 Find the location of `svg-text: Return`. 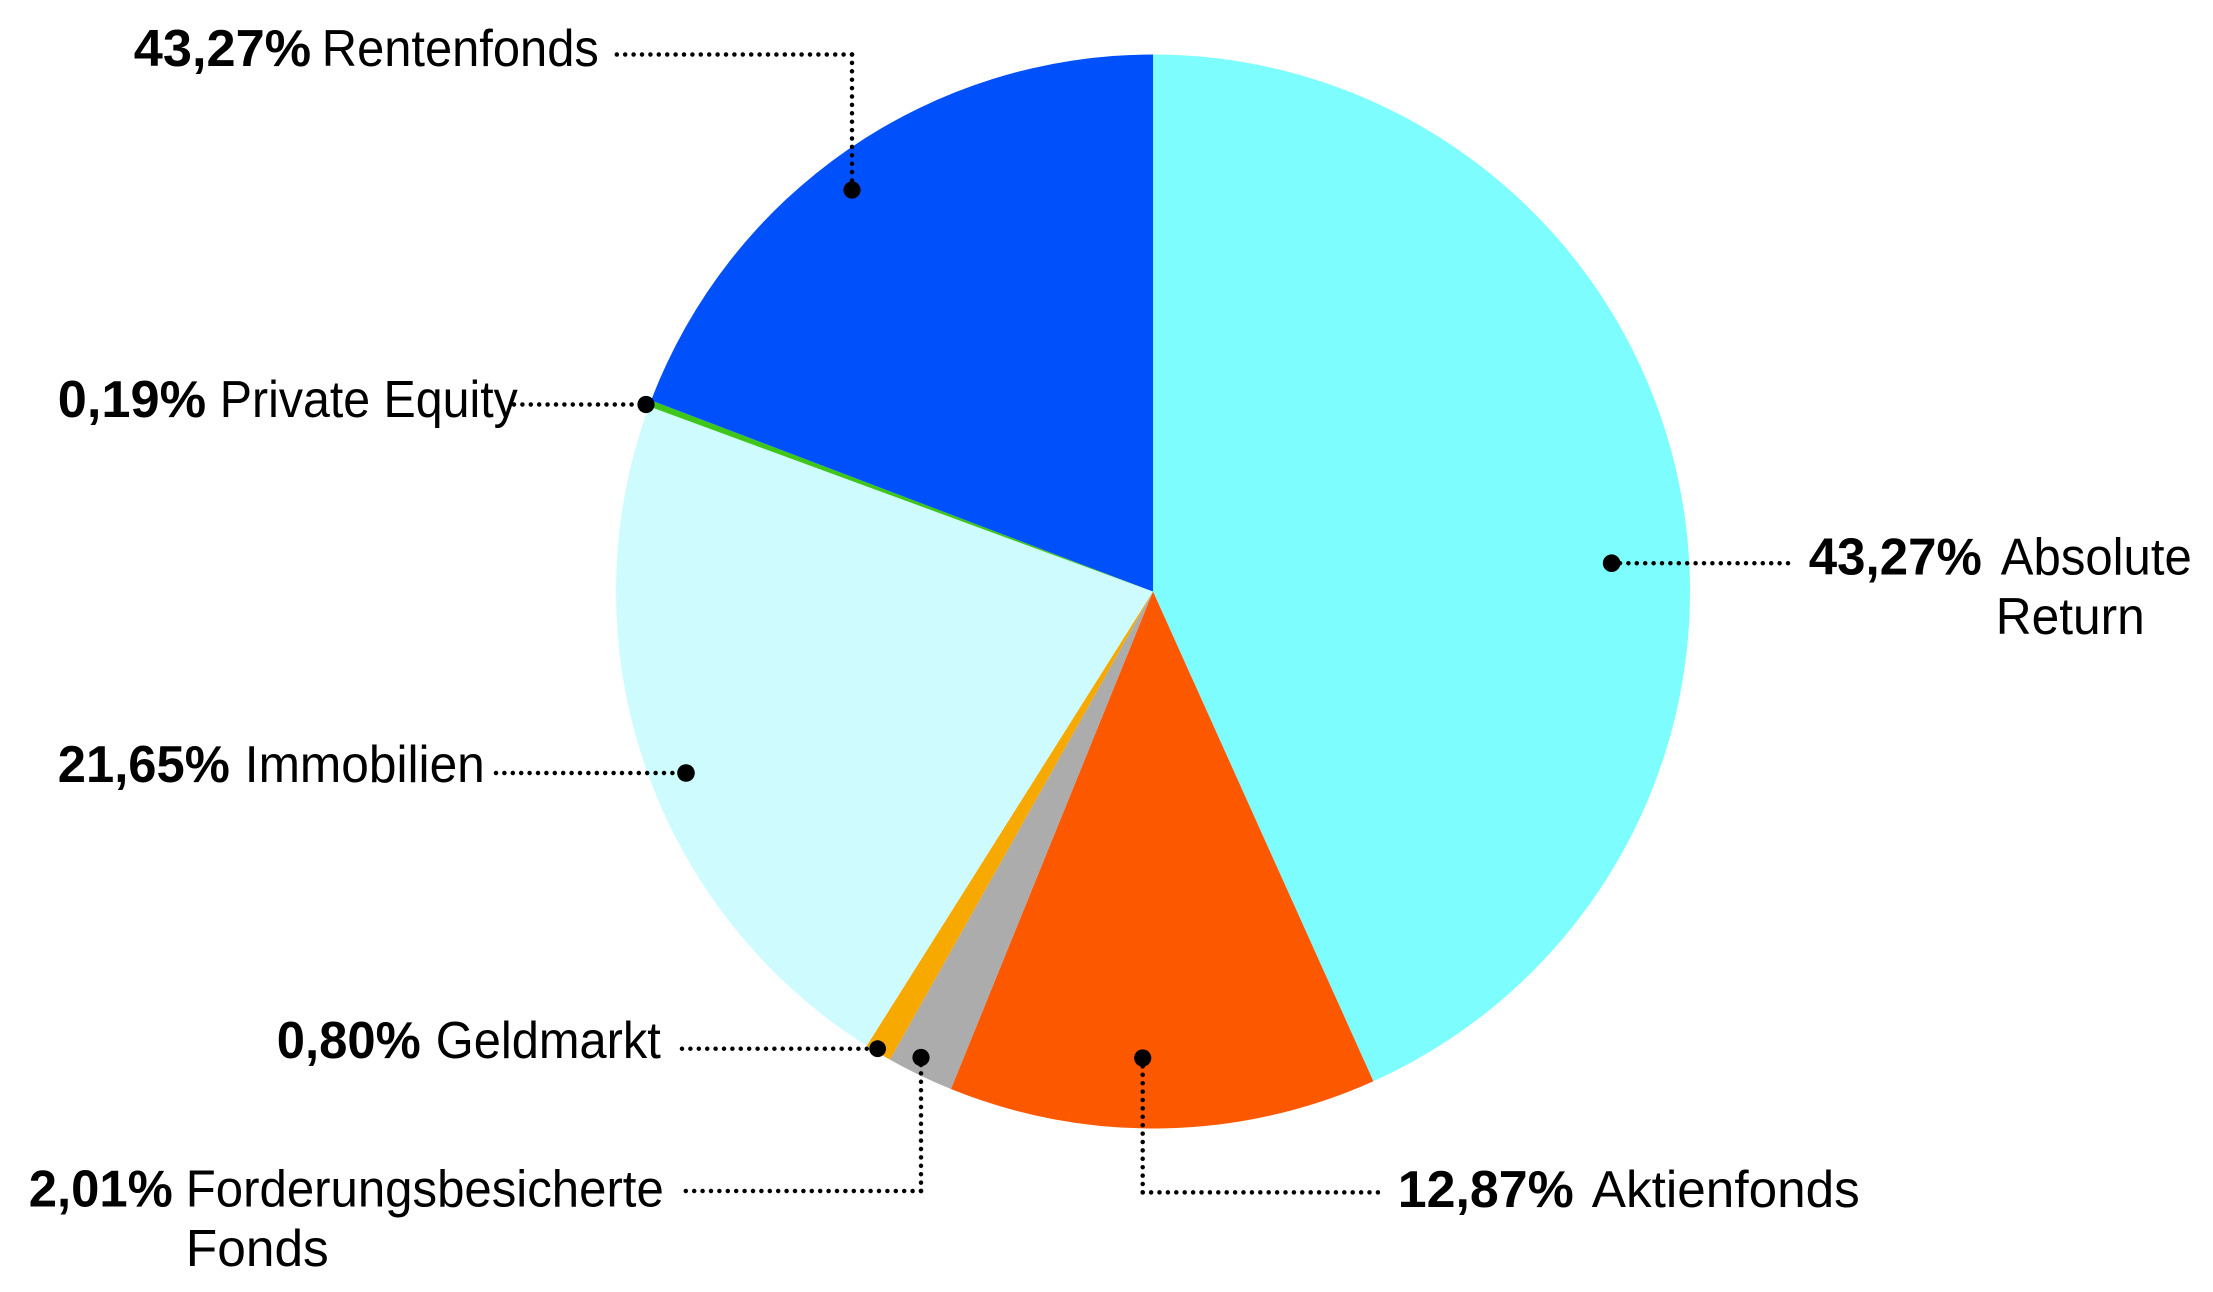

svg-text: Return is located at coordinates (2070, 617).